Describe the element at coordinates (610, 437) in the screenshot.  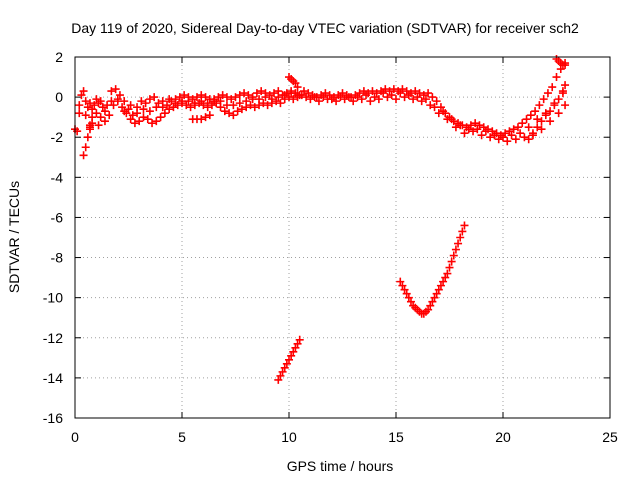
I see `x-tick-label: 25` at that location.